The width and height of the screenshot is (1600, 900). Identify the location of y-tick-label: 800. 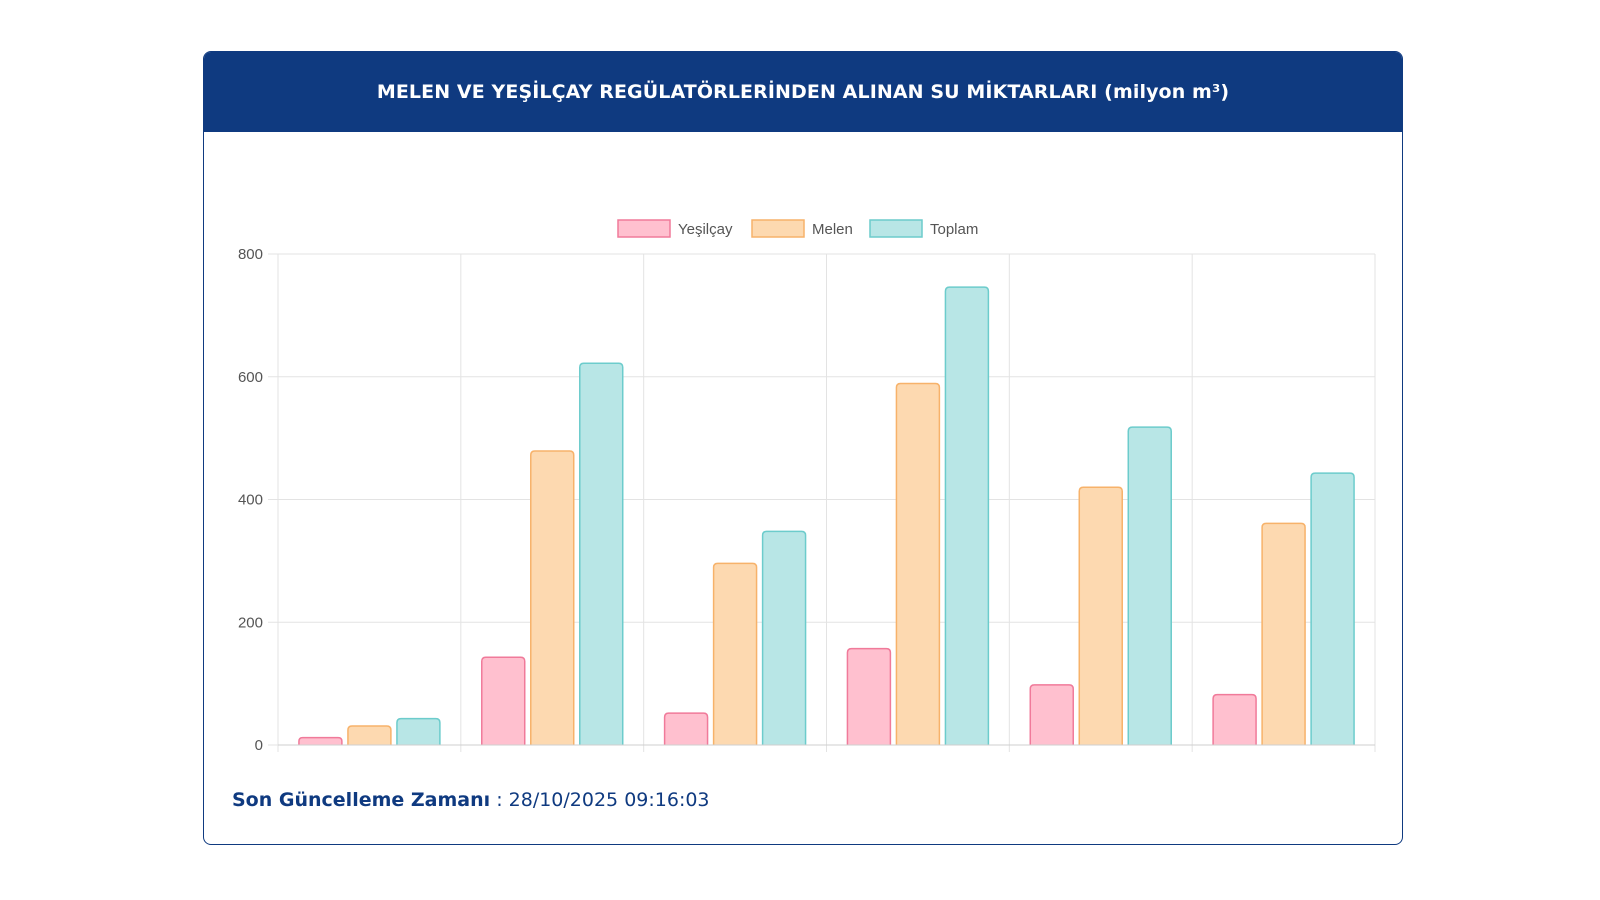
(250, 254).